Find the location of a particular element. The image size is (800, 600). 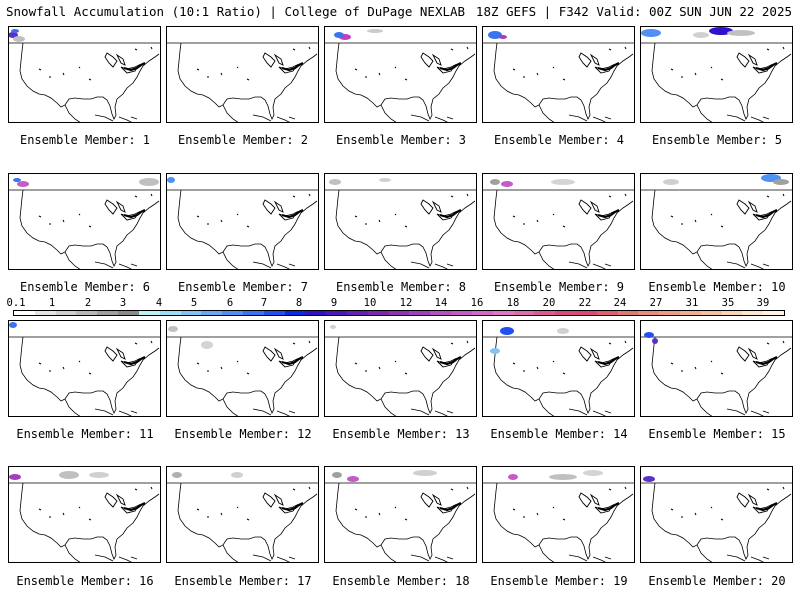

snowfall-legend: 0.1 1 2 3 4 5 6 7 8 9 10 12 14 16 18 20 22 24 27 31 35 39 is located at coordinates (396, 307).